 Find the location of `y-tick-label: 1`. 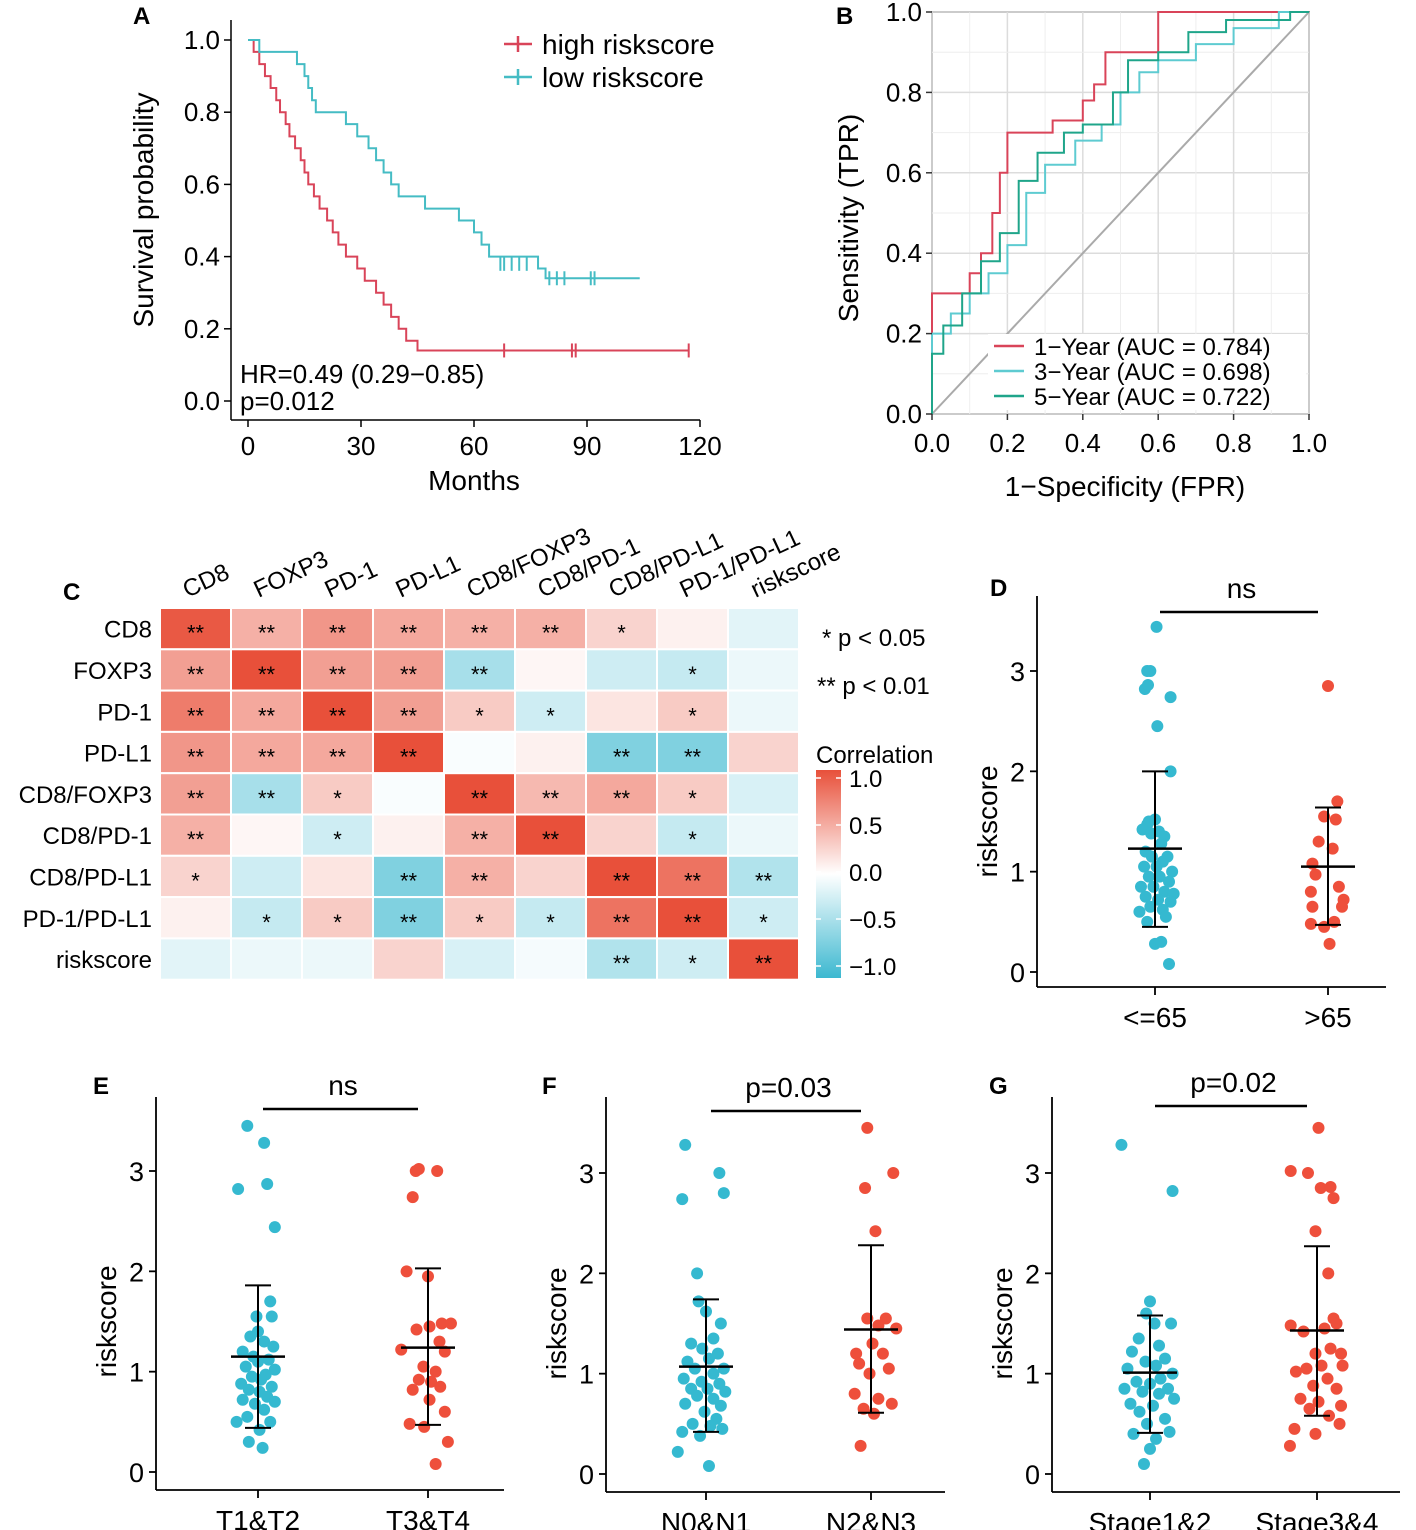

y-tick-label: 1 is located at coordinates (586, 1375).